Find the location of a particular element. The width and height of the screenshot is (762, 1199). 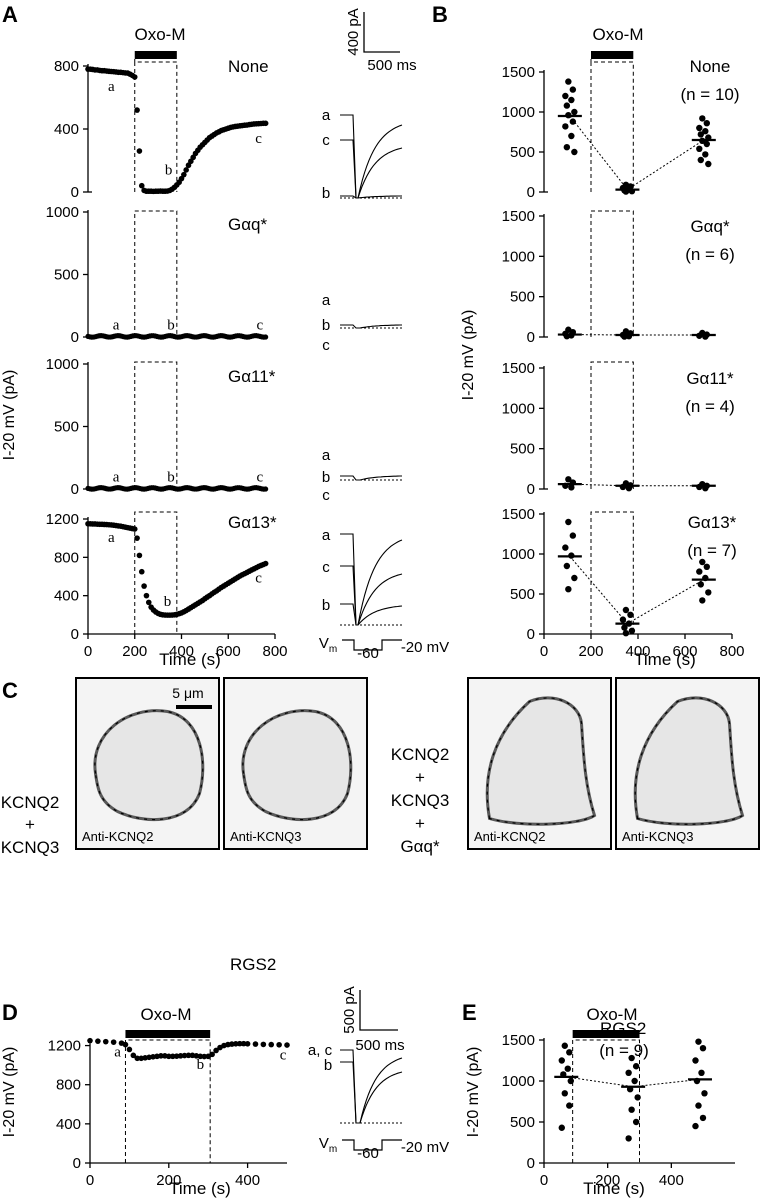

n-B2: (n = 6) is located at coordinates (710, 254).